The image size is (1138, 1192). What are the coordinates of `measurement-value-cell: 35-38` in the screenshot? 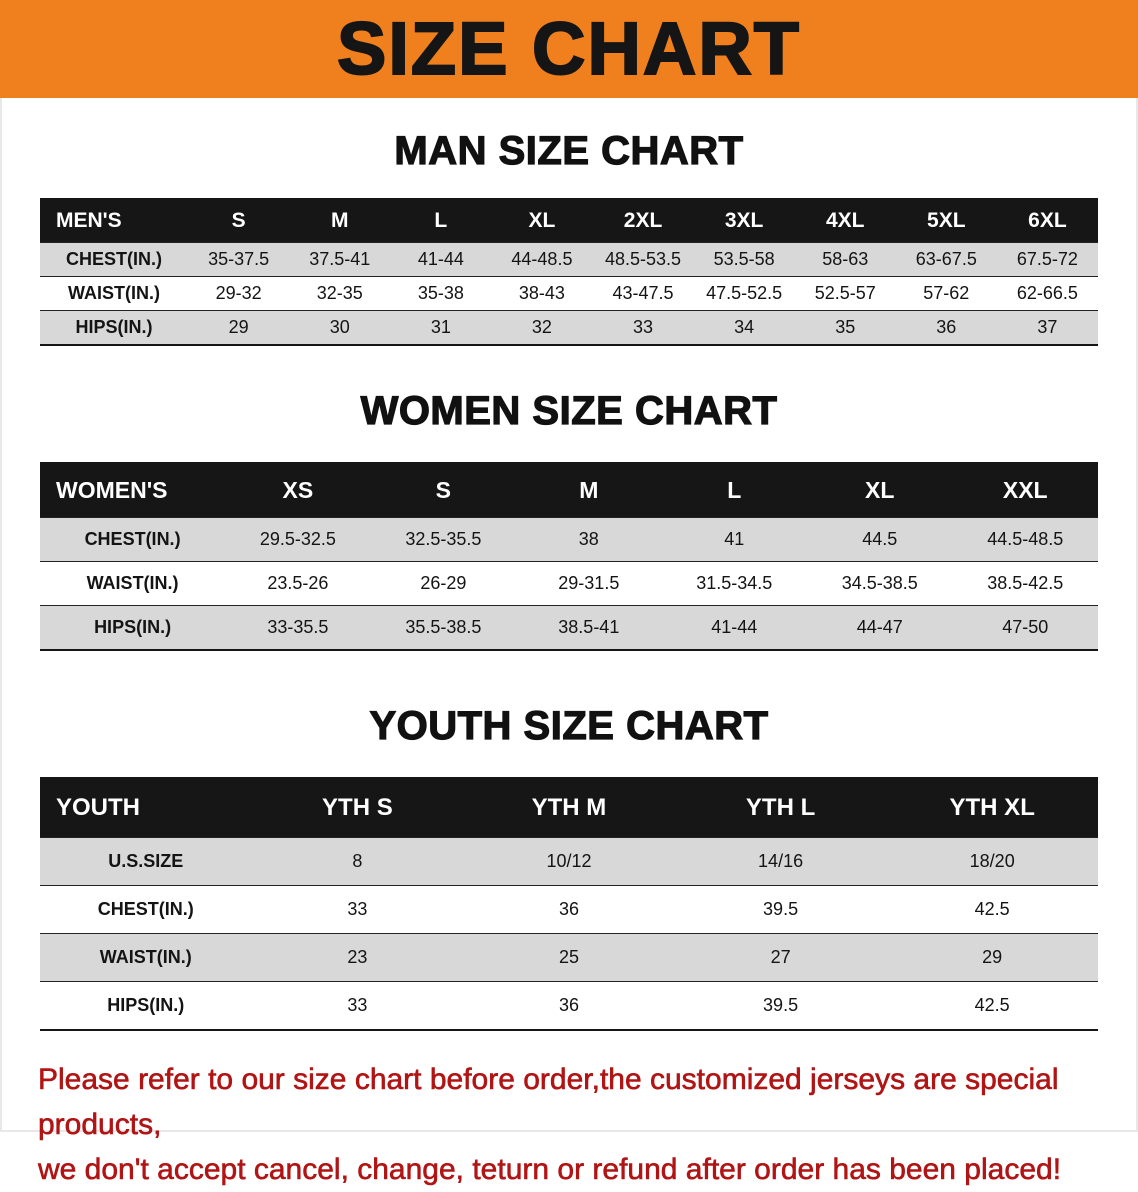 It's located at (440, 293).